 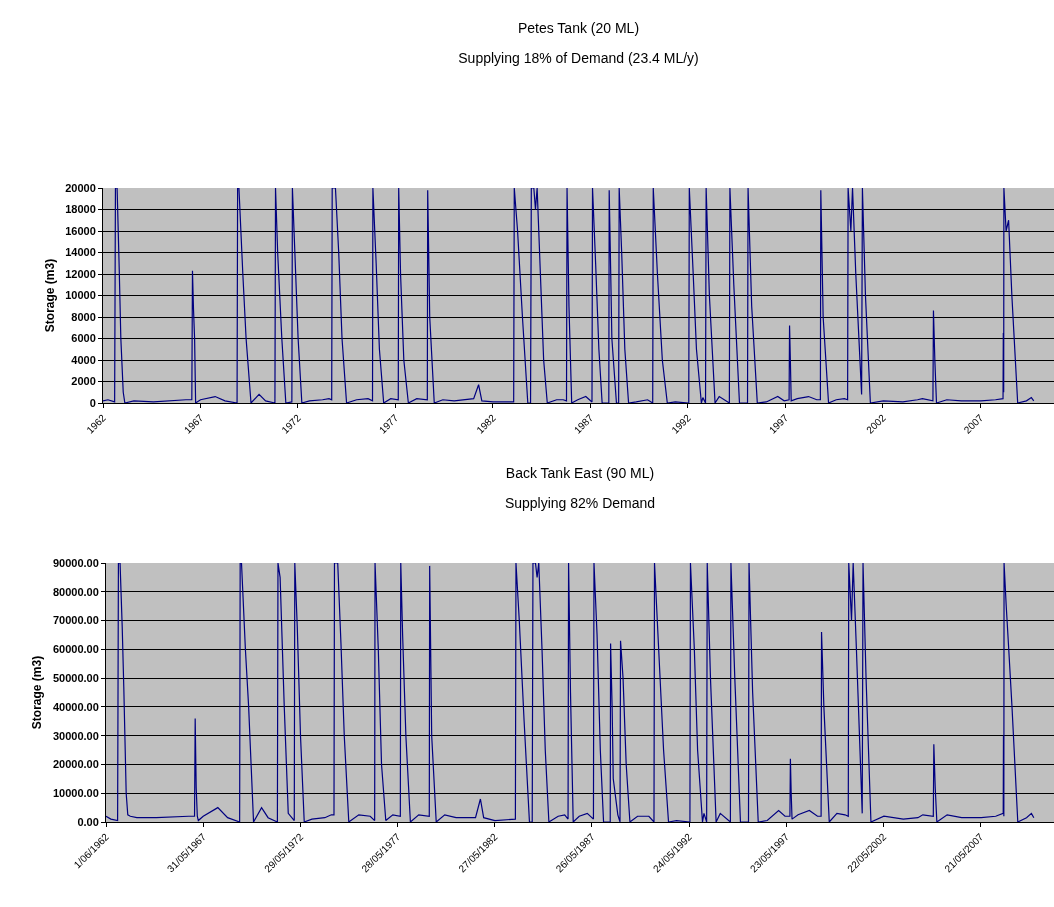 I want to click on y-tick-label: 18000, so click(x=80, y=209).